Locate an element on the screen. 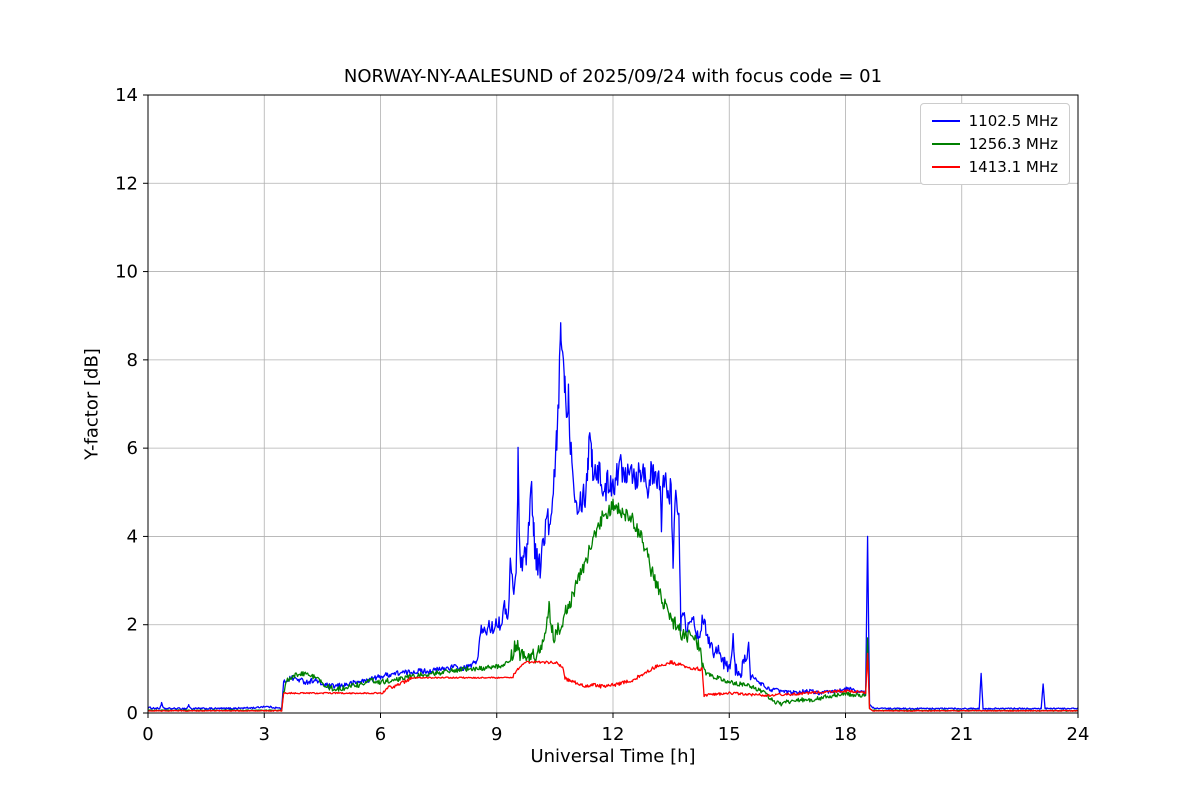  legend: 1102.5 MHz 1256.3 MHz 1413.1 MHz is located at coordinates (994, 144).